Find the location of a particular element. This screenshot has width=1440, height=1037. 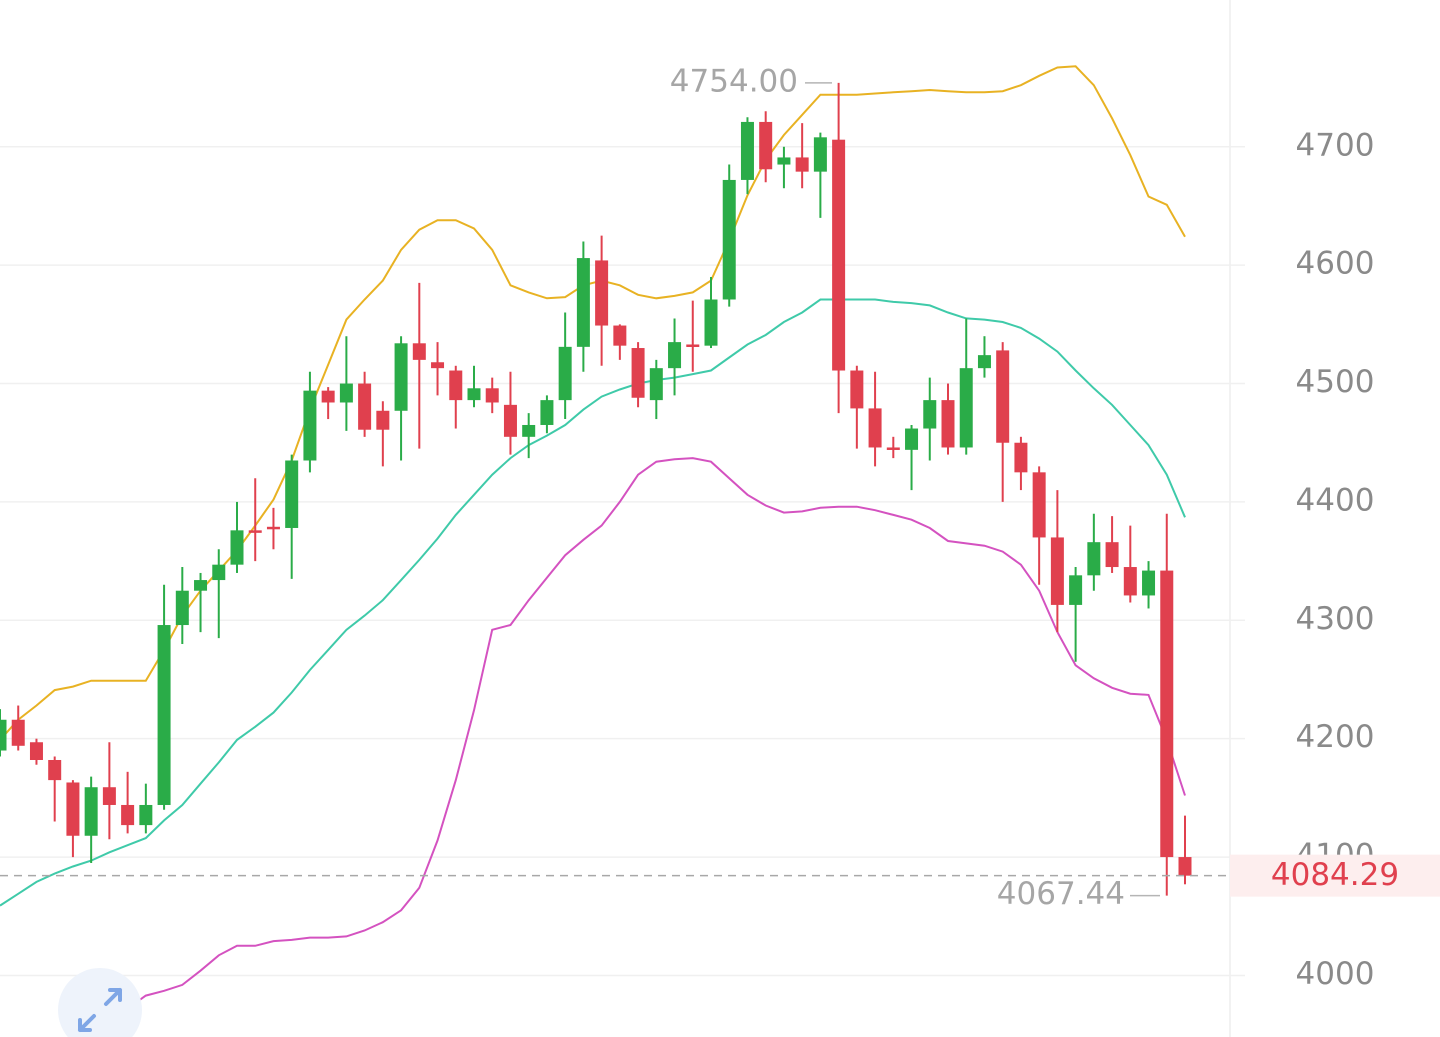

last-price-box is located at coordinates (1335, 875).